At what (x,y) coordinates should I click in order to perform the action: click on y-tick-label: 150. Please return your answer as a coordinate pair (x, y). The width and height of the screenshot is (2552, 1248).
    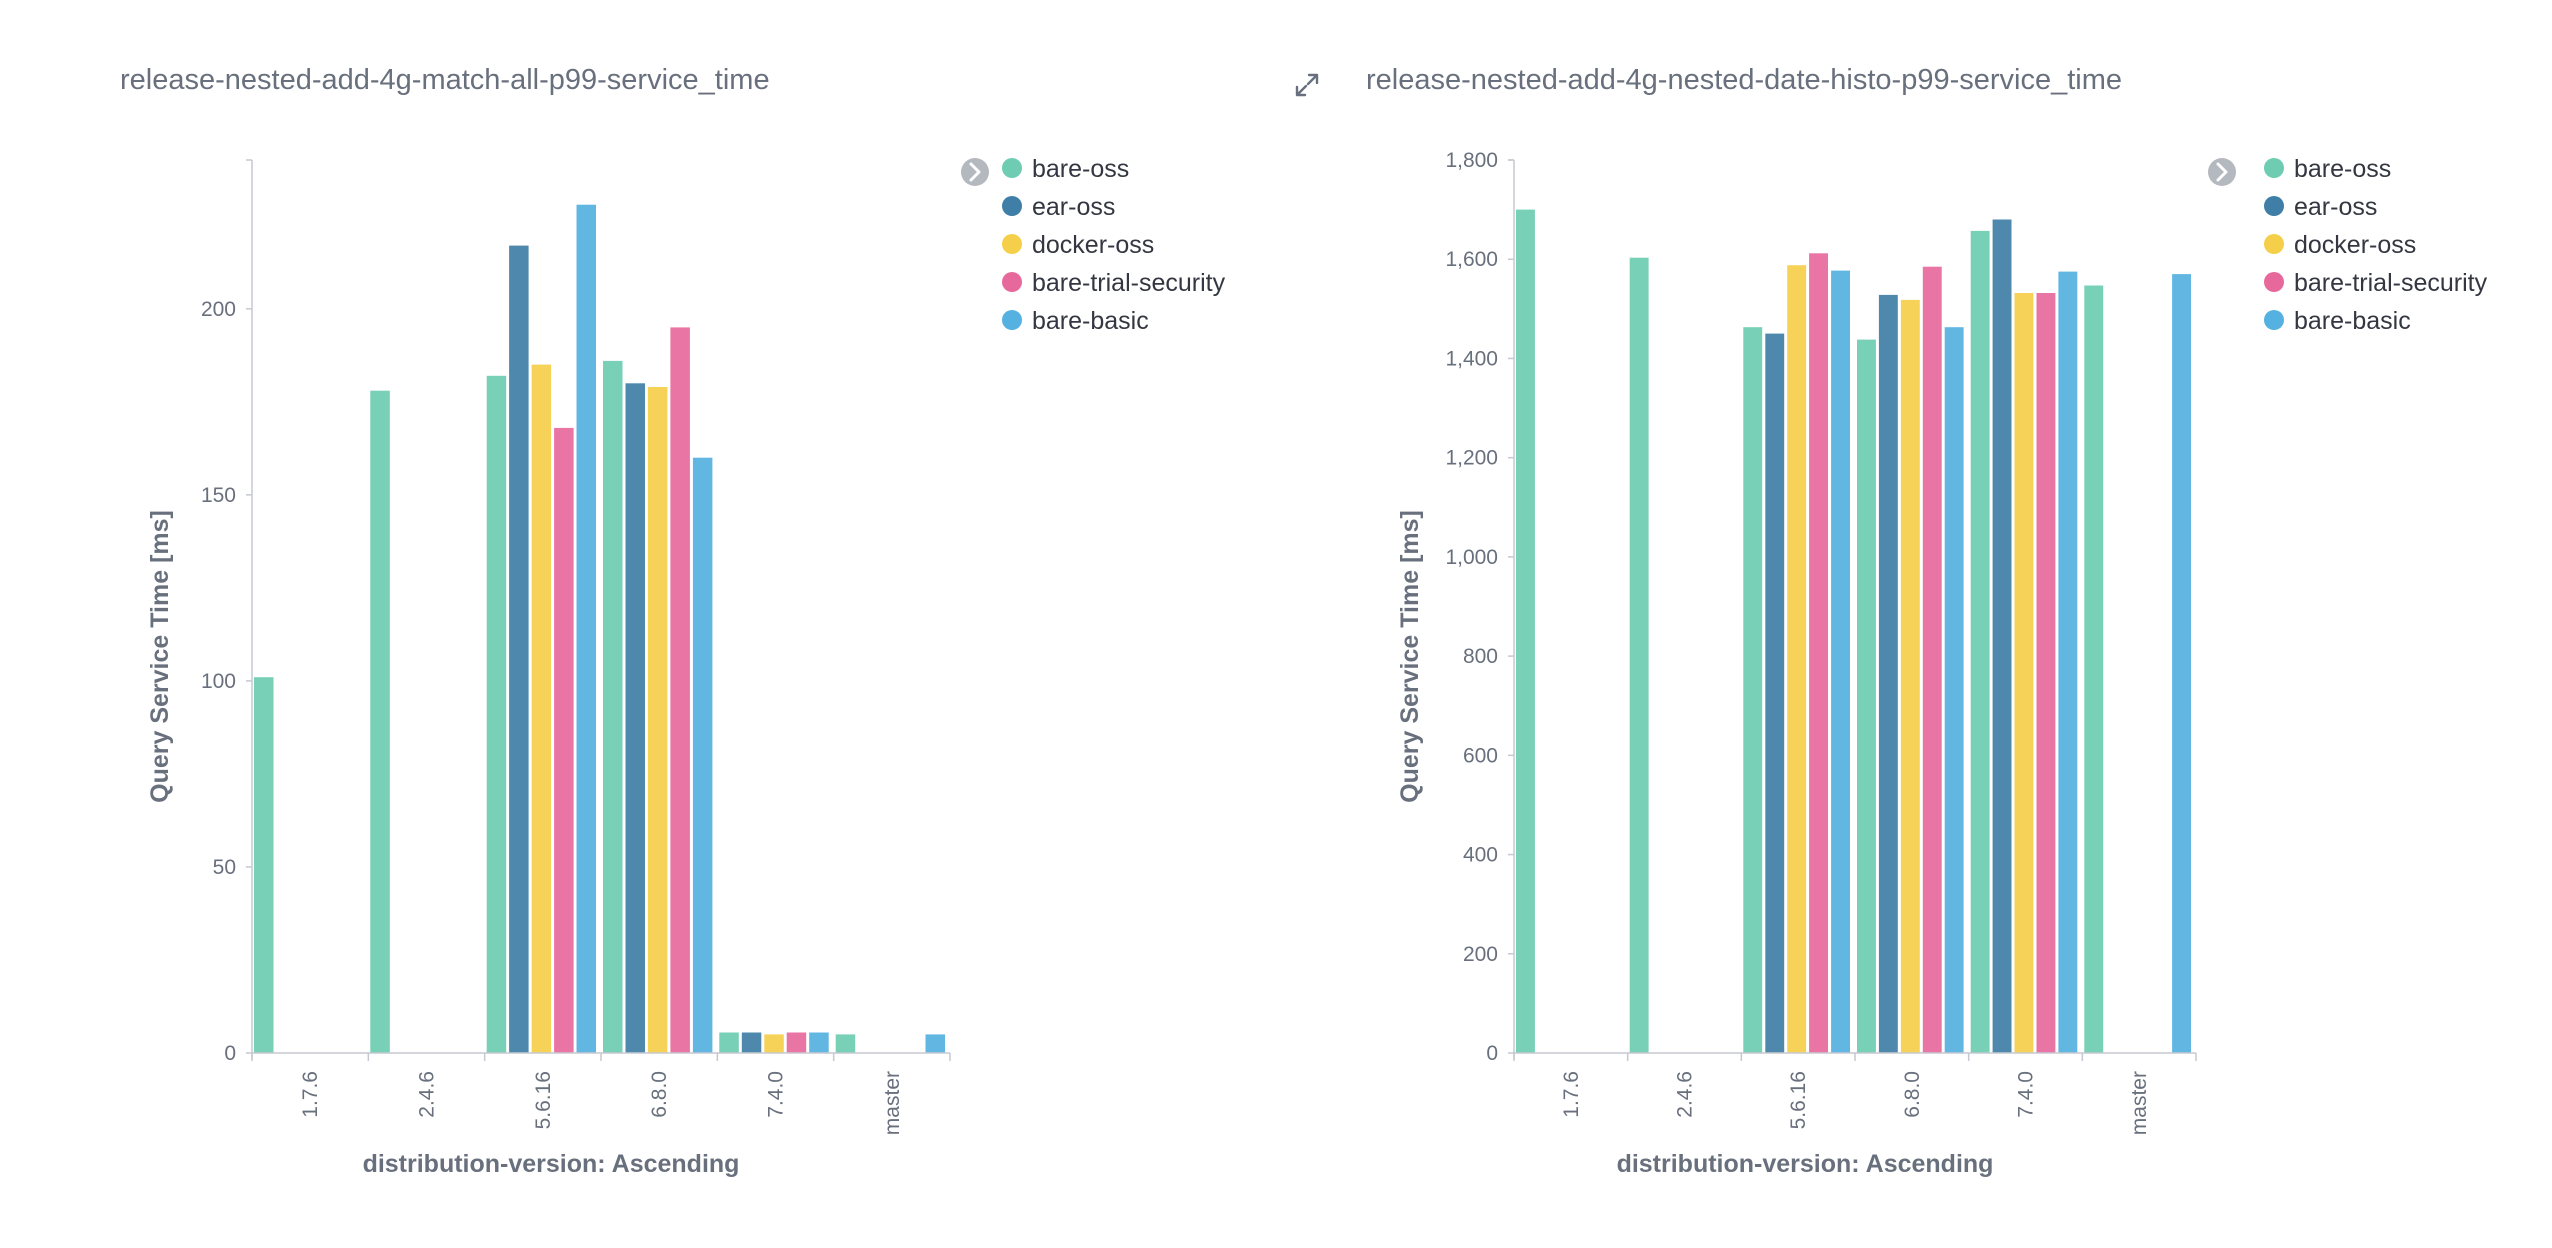
    Looking at the image, I should click on (218, 495).